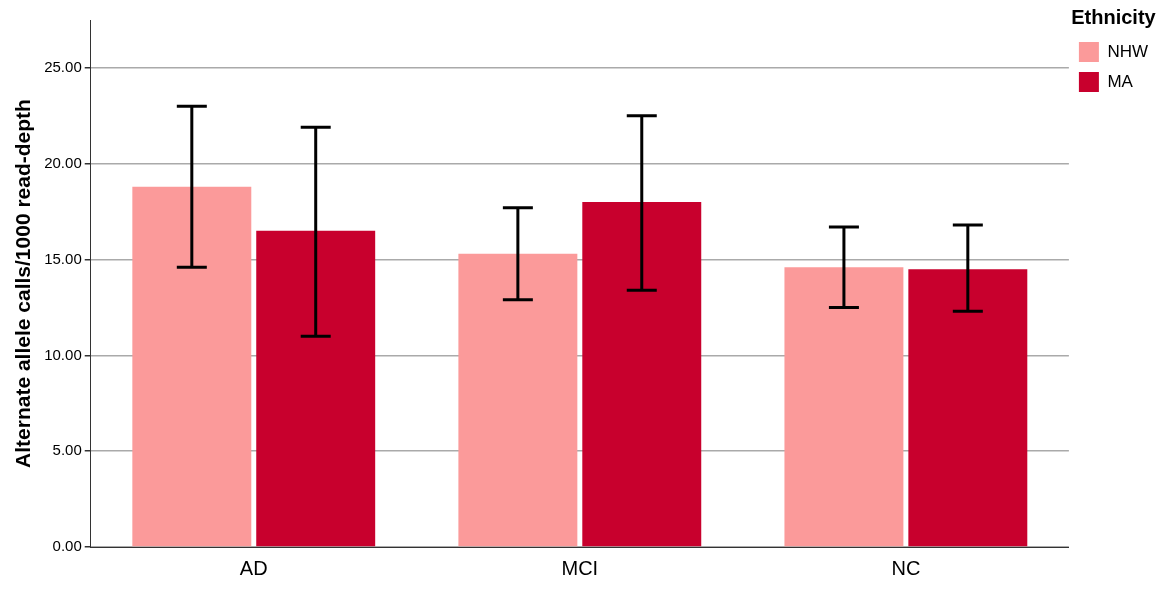 The image size is (1166, 599). I want to click on x-tick-label: NC, so click(906, 567).